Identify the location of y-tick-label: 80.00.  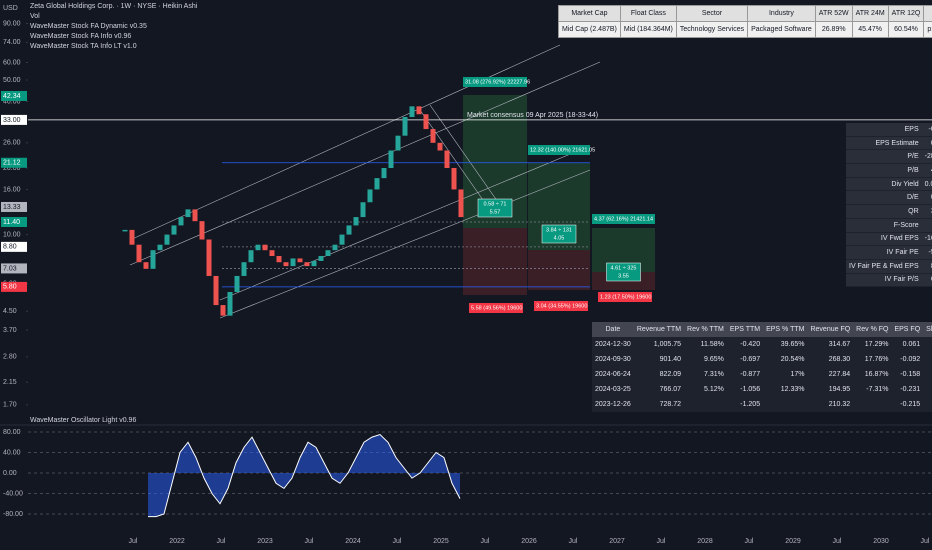
(12, 432).